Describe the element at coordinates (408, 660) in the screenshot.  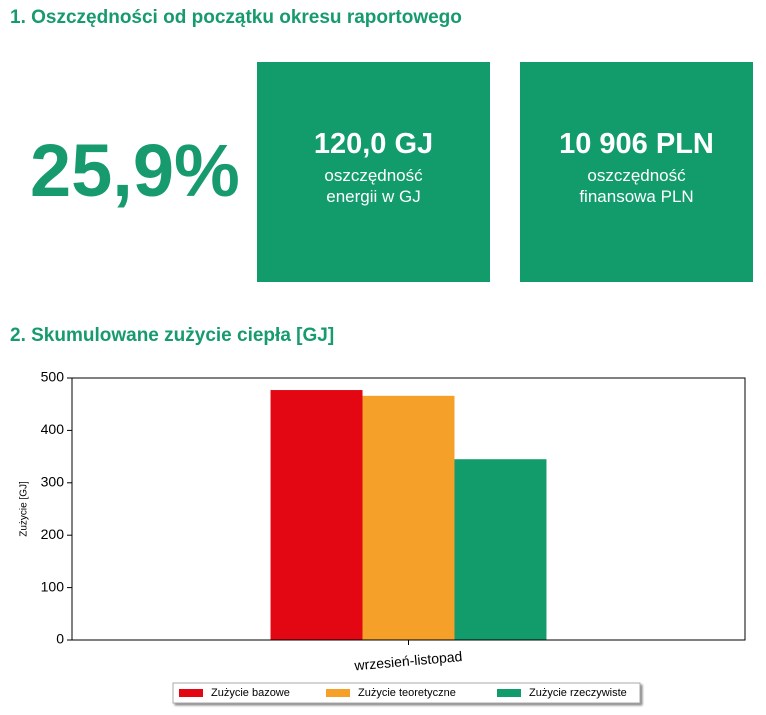
I see `x-tick-label: wrzesień-listopad` at that location.